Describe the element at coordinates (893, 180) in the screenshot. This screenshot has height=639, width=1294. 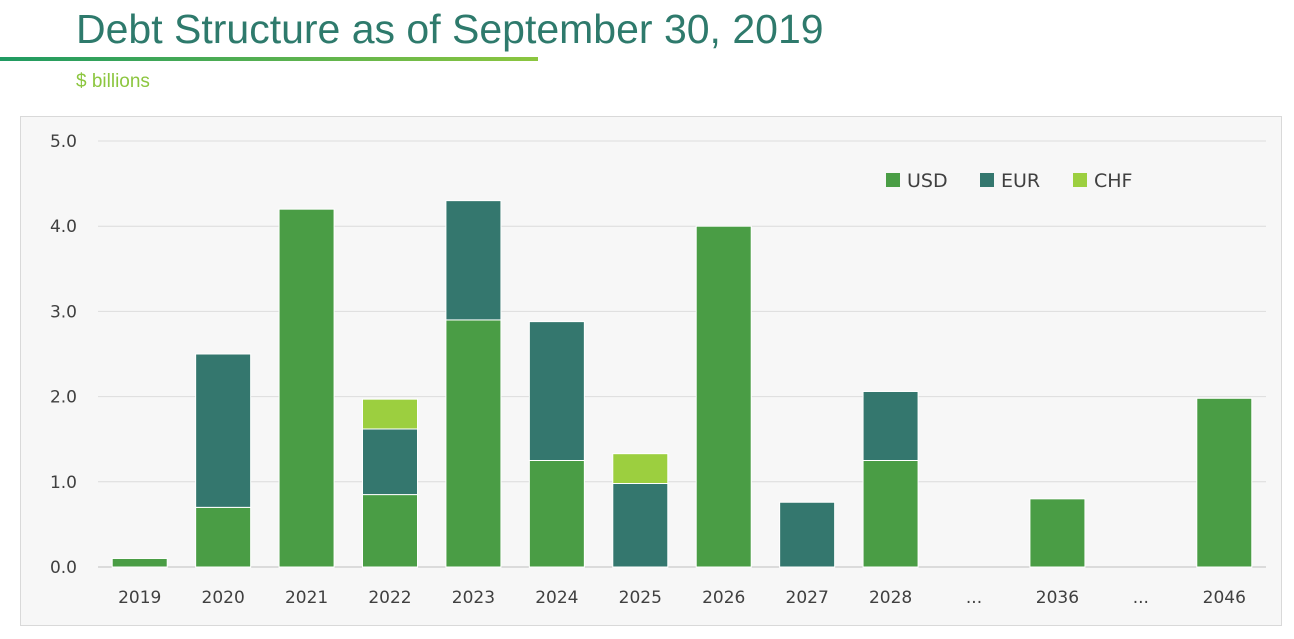
I see `legend-swatch-usd` at that location.